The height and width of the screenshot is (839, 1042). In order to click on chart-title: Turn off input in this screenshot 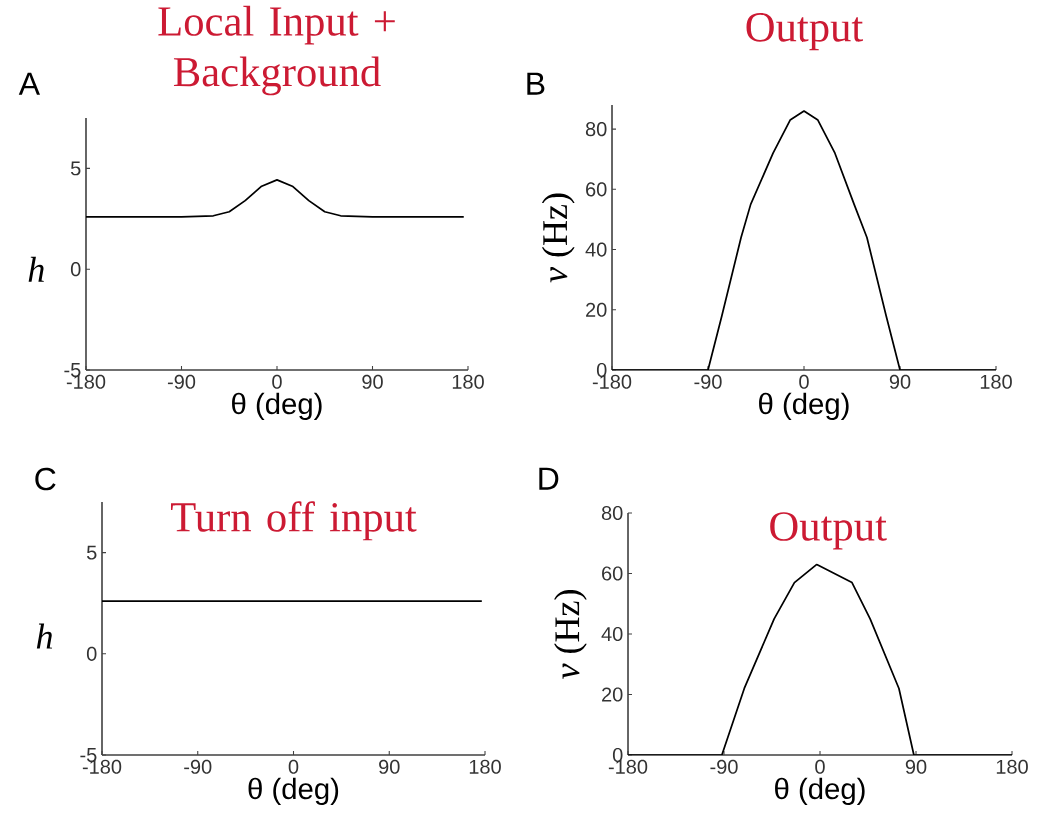, I will do `click(293, 521)`.